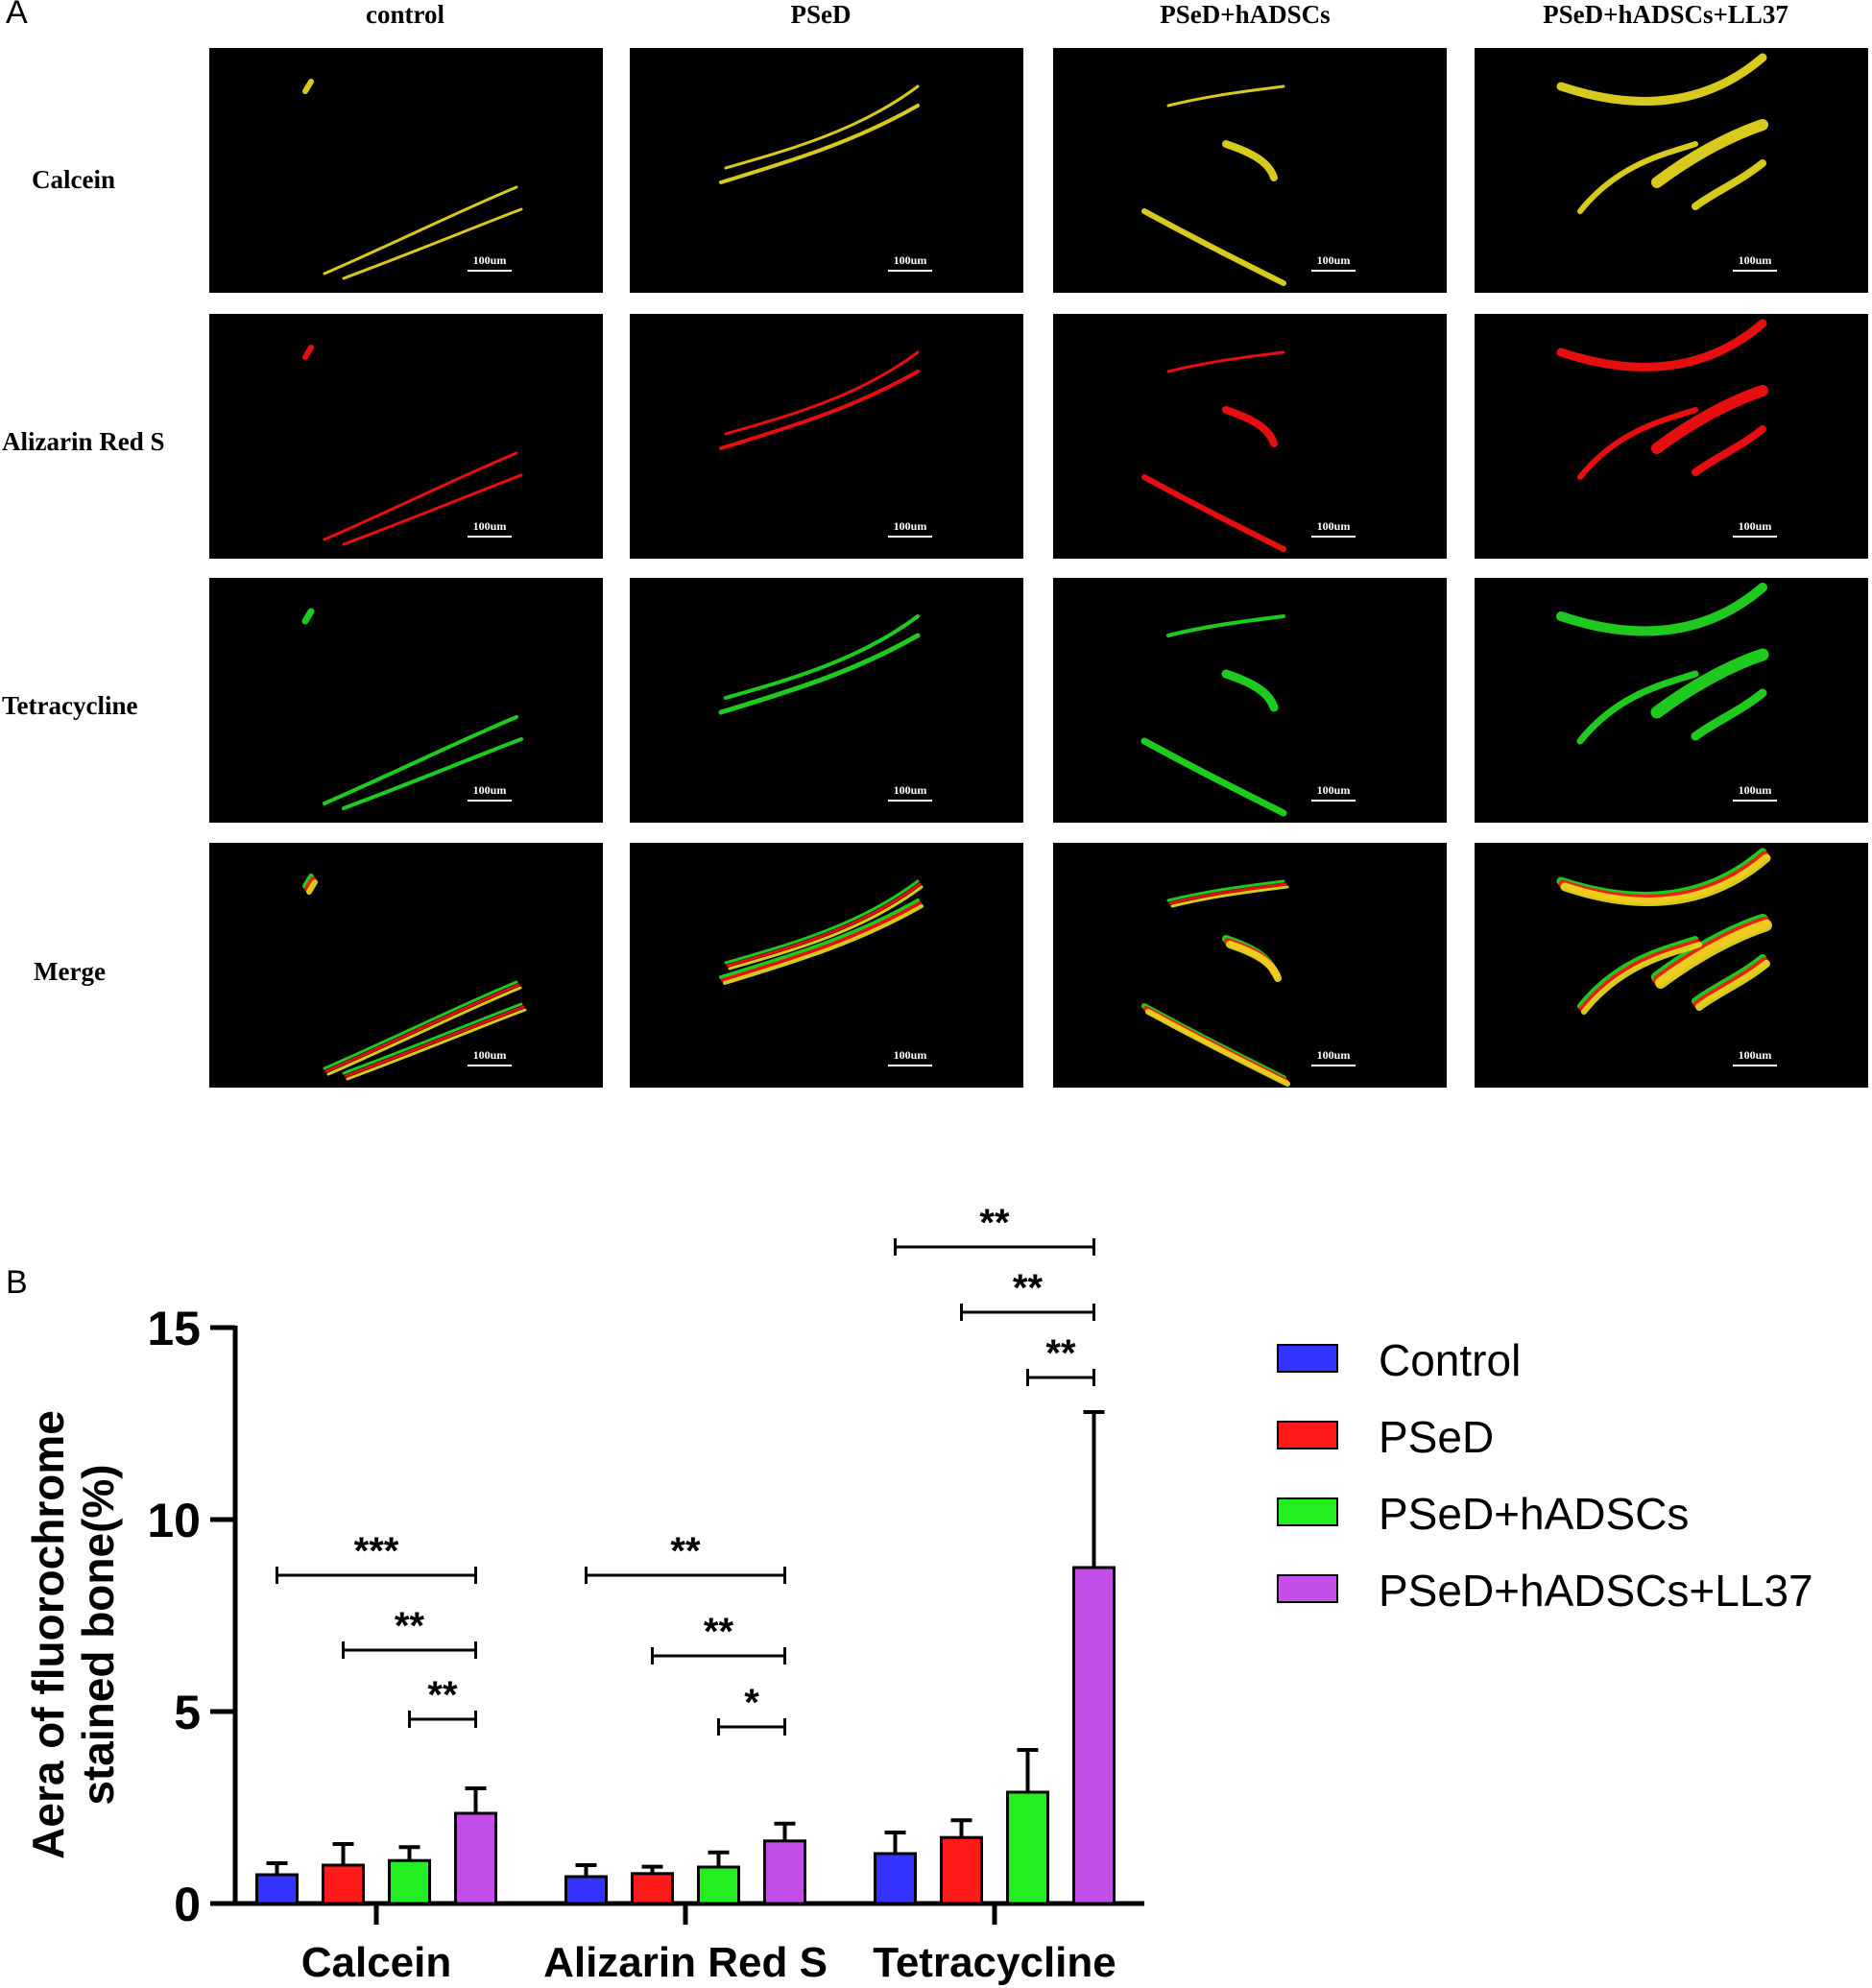 The height and width of the screenshot is (1988, 1872). I want to click on panel-b-letter: B, so click(17, 1282).